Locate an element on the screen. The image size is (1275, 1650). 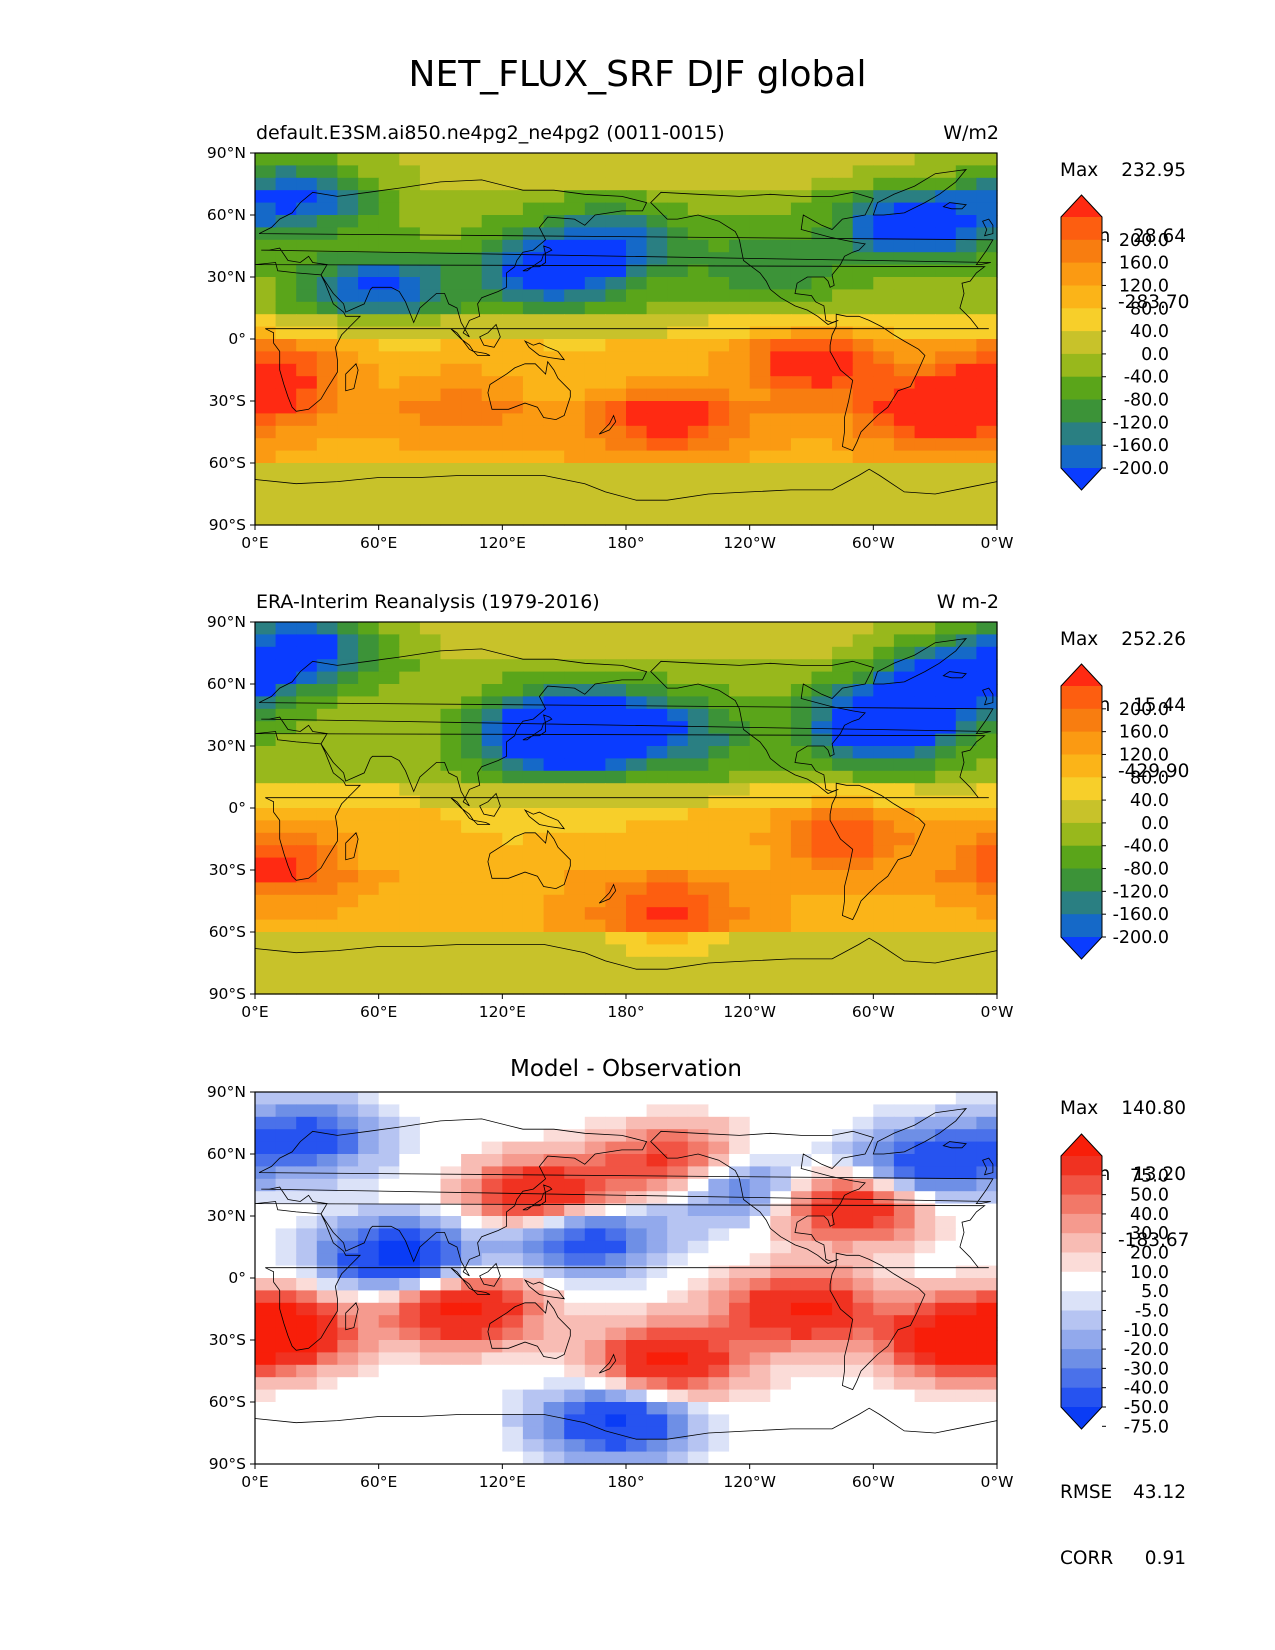
colorbar-swatch is located at coordinates (1081, 1166).